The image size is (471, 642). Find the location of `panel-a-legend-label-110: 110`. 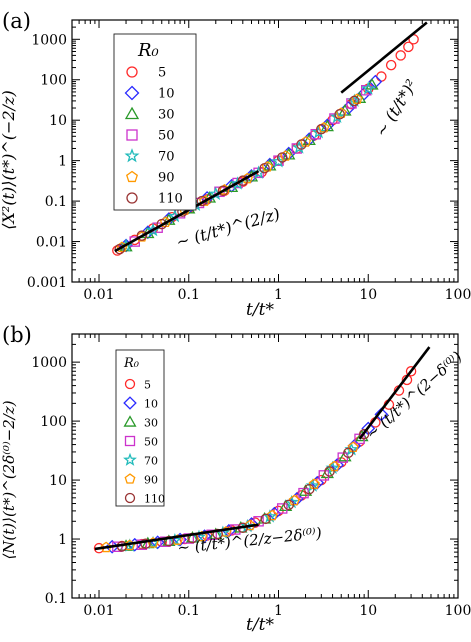

panel-a-legend-label-110: 110 is located at coordinates (170, 199).